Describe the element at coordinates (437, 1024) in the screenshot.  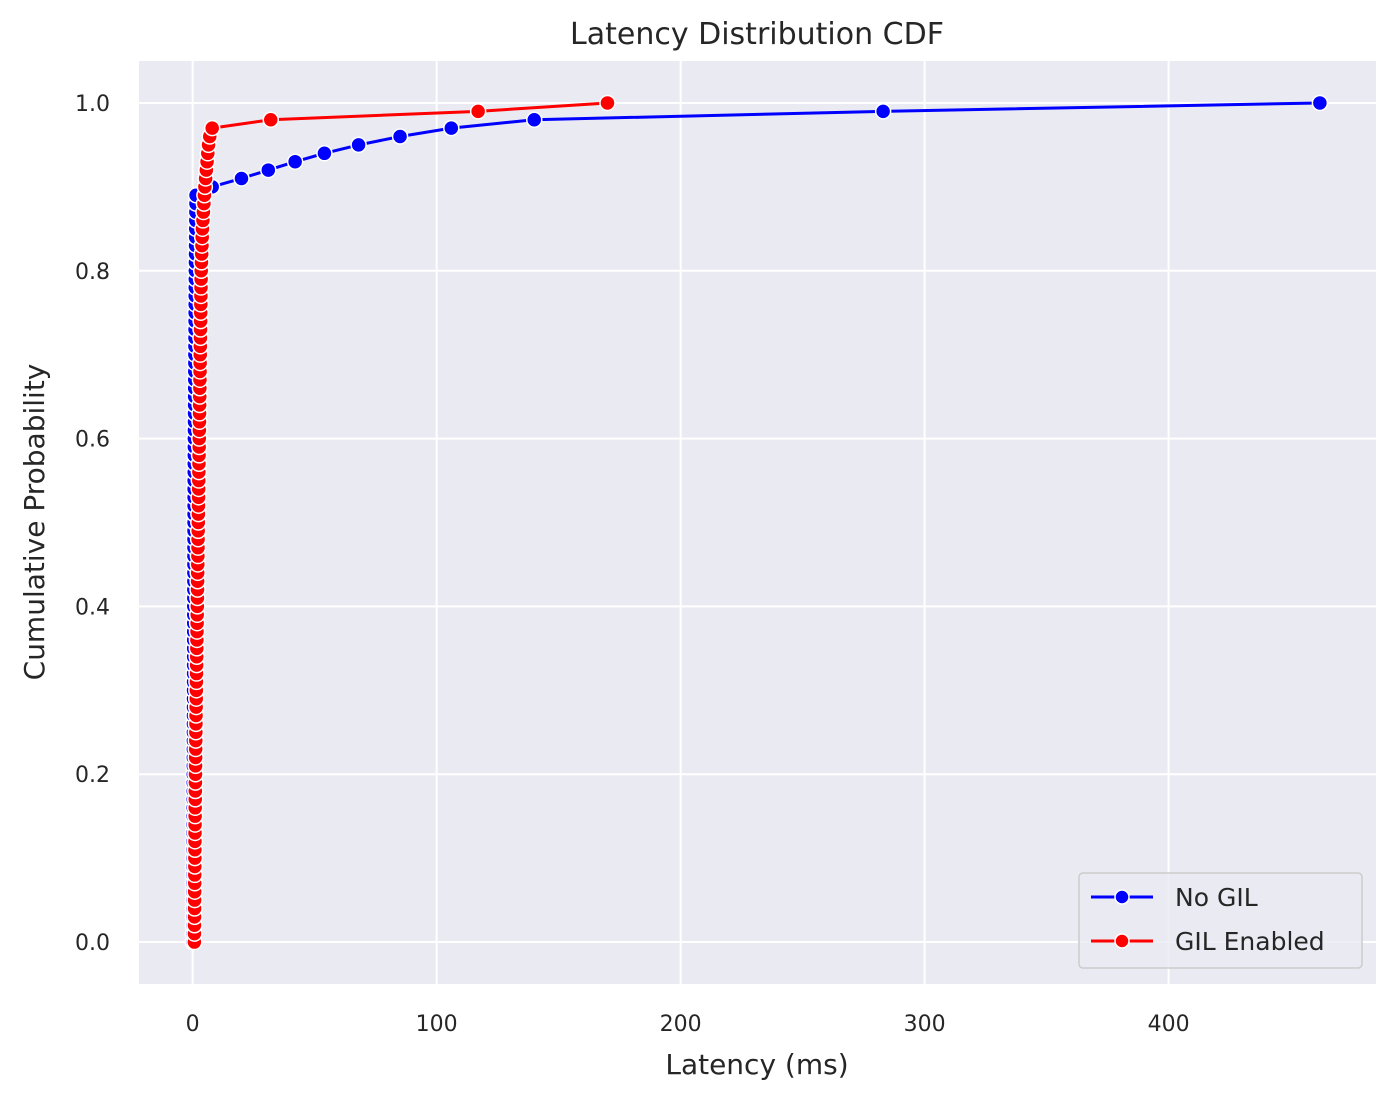
I see `x-tick-label: 100` at that location.